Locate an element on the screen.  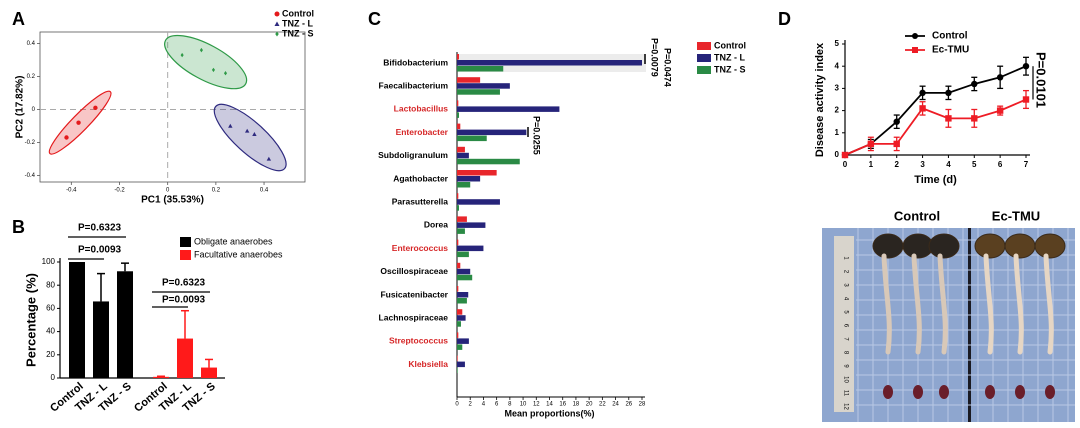
legend-label: Control is located at coordinates (298, 13).